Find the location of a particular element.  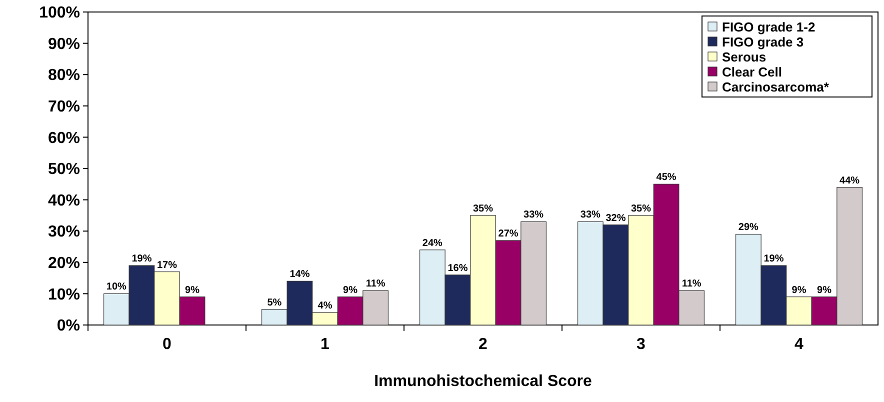

legend-label: Carcinosarcoma* is located at coordinates (776, 87).